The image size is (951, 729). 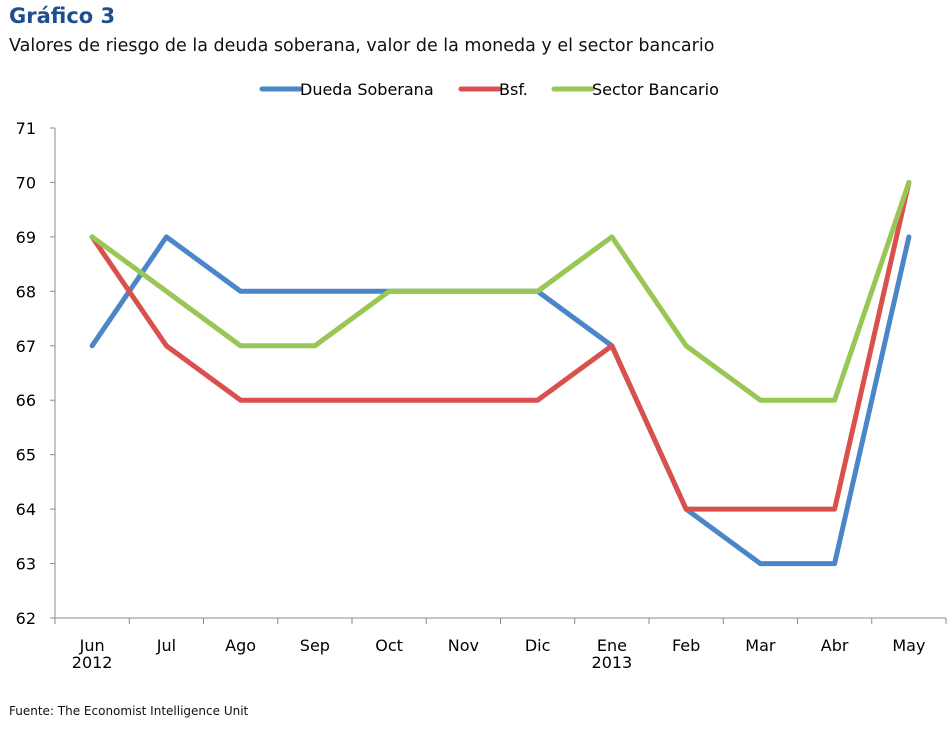 What do you see at coordinates (760, 645) in the screenshot?
I see `x-tick-label: Mar` at bounding box center [760, 645].